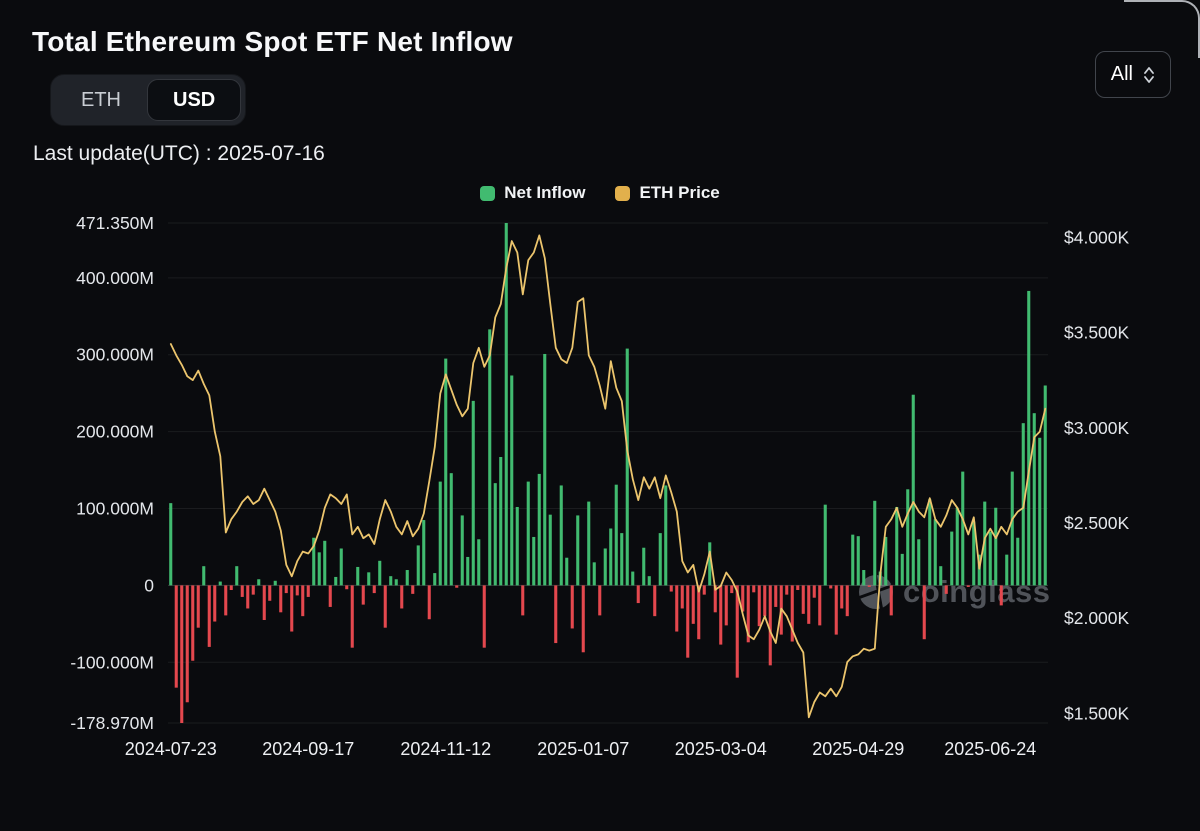 Image resolution: width=1200 pixels, height=831 pixels. Describe the element at coordinates (990, 749) in the screenshot. I see `x-axis-label: 2025-06-24` at that location.